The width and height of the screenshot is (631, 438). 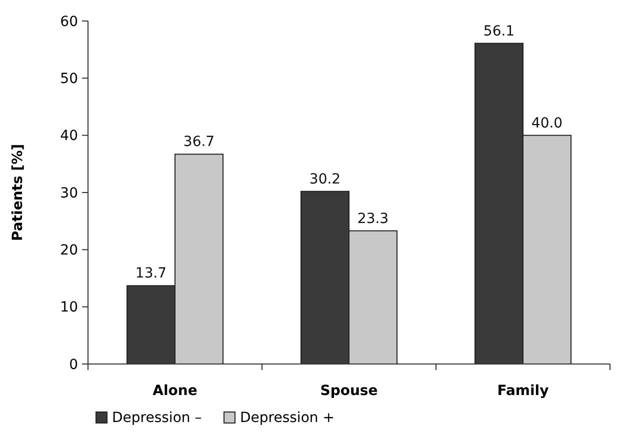 What do you see at coordinates (69, 308) in the screenshot?
I see `y-tick-label: 10` at bounding box center [69, 308].